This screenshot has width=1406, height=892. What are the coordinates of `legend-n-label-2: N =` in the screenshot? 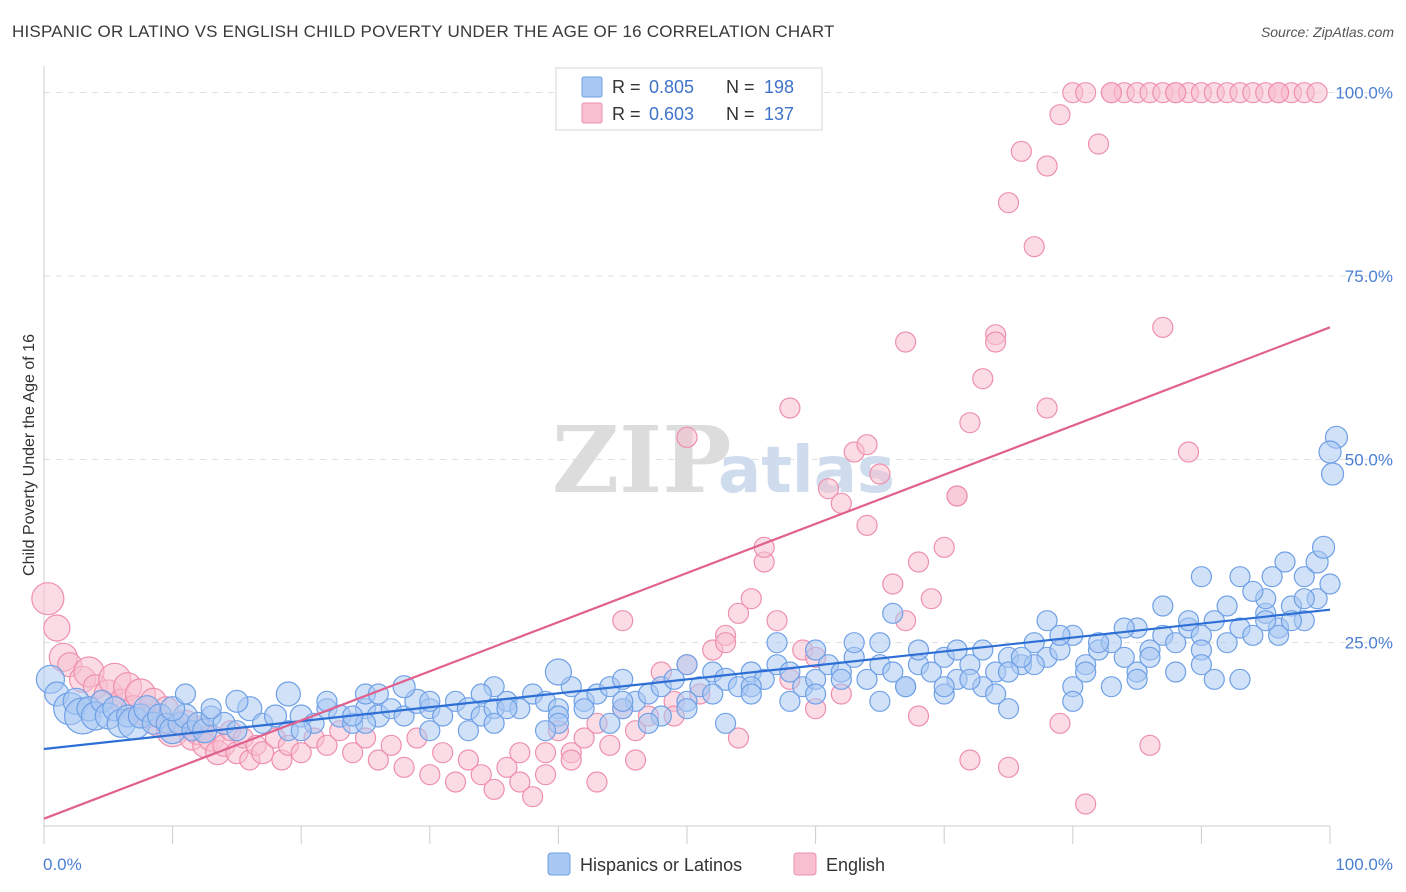 It's located at (740, 114).